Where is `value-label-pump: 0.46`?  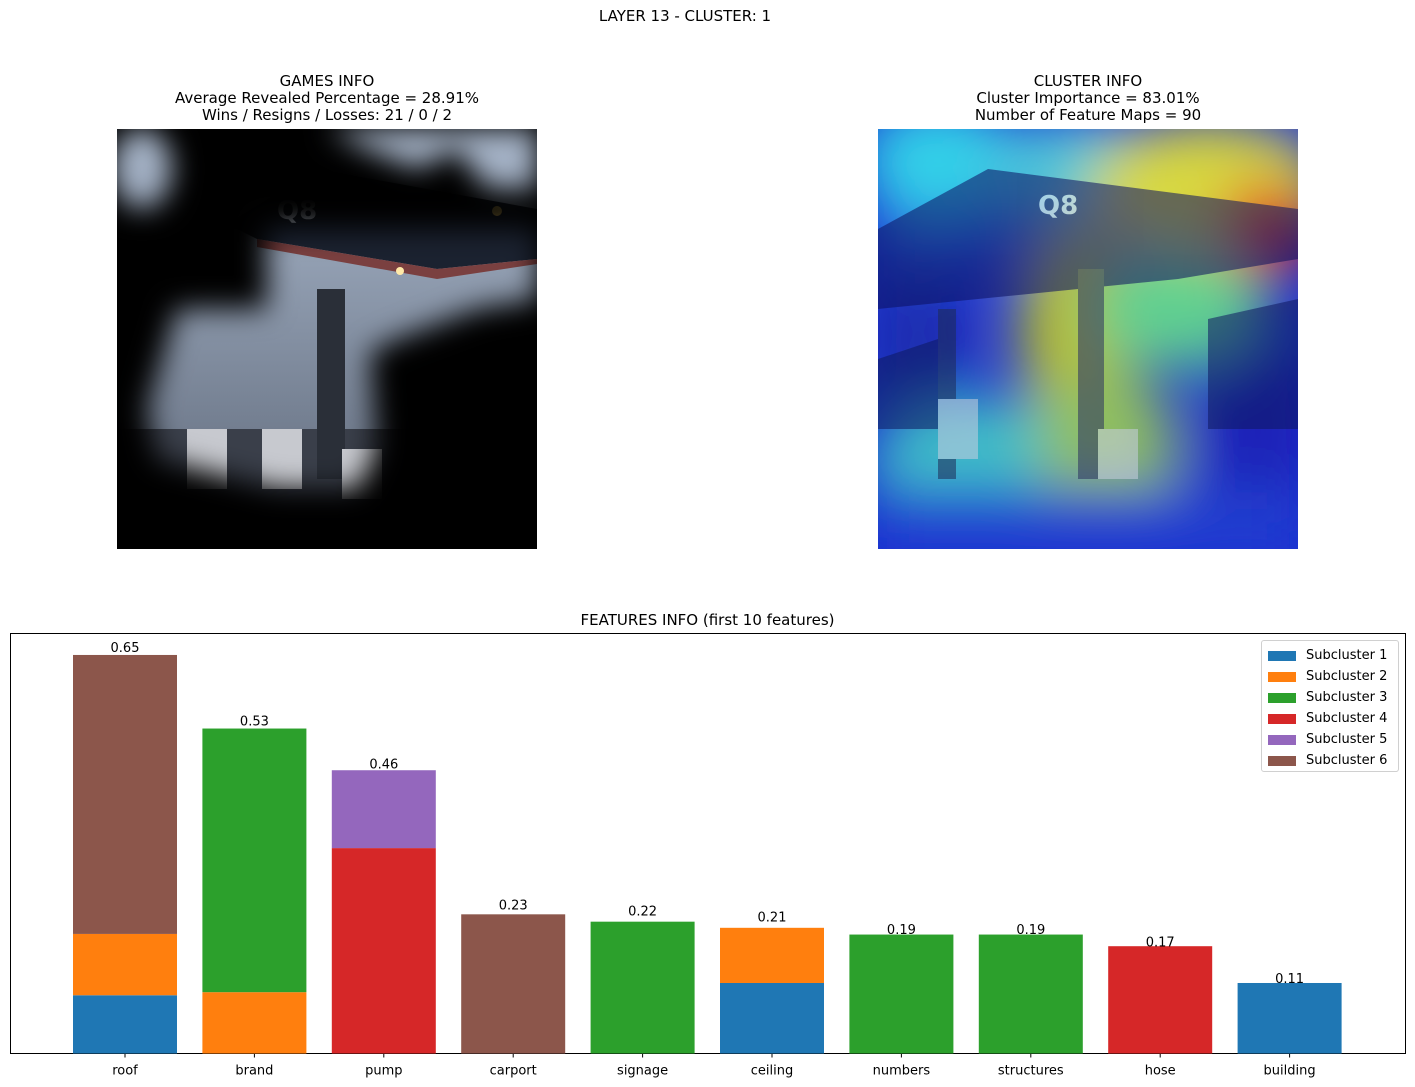 value-label-pump: 0.46 is located at coordinates (383, 764).